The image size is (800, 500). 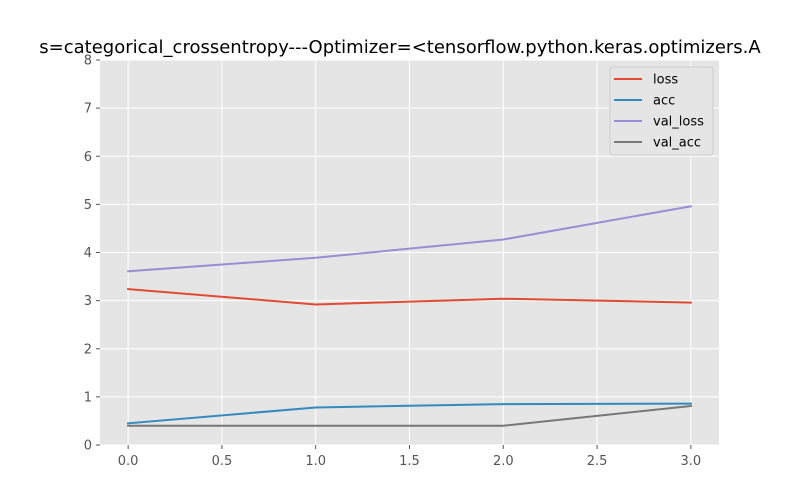 What do you see at coordinates (664, 101) in the screenshot?
I see `legend-label: acc` at bounding box center [664, 101].